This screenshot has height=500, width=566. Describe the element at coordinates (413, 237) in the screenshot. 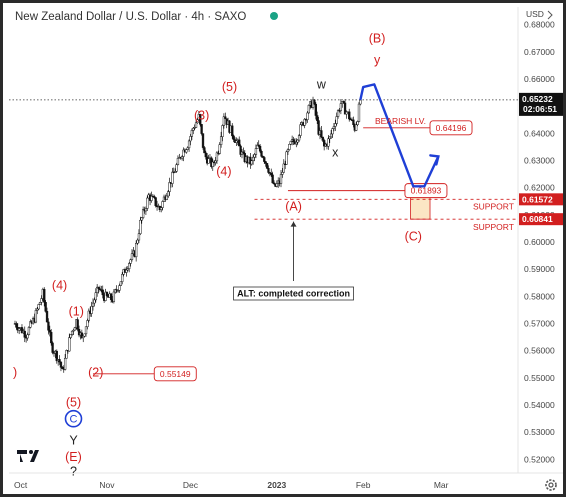

I see `wave-label: (C)` at that location.